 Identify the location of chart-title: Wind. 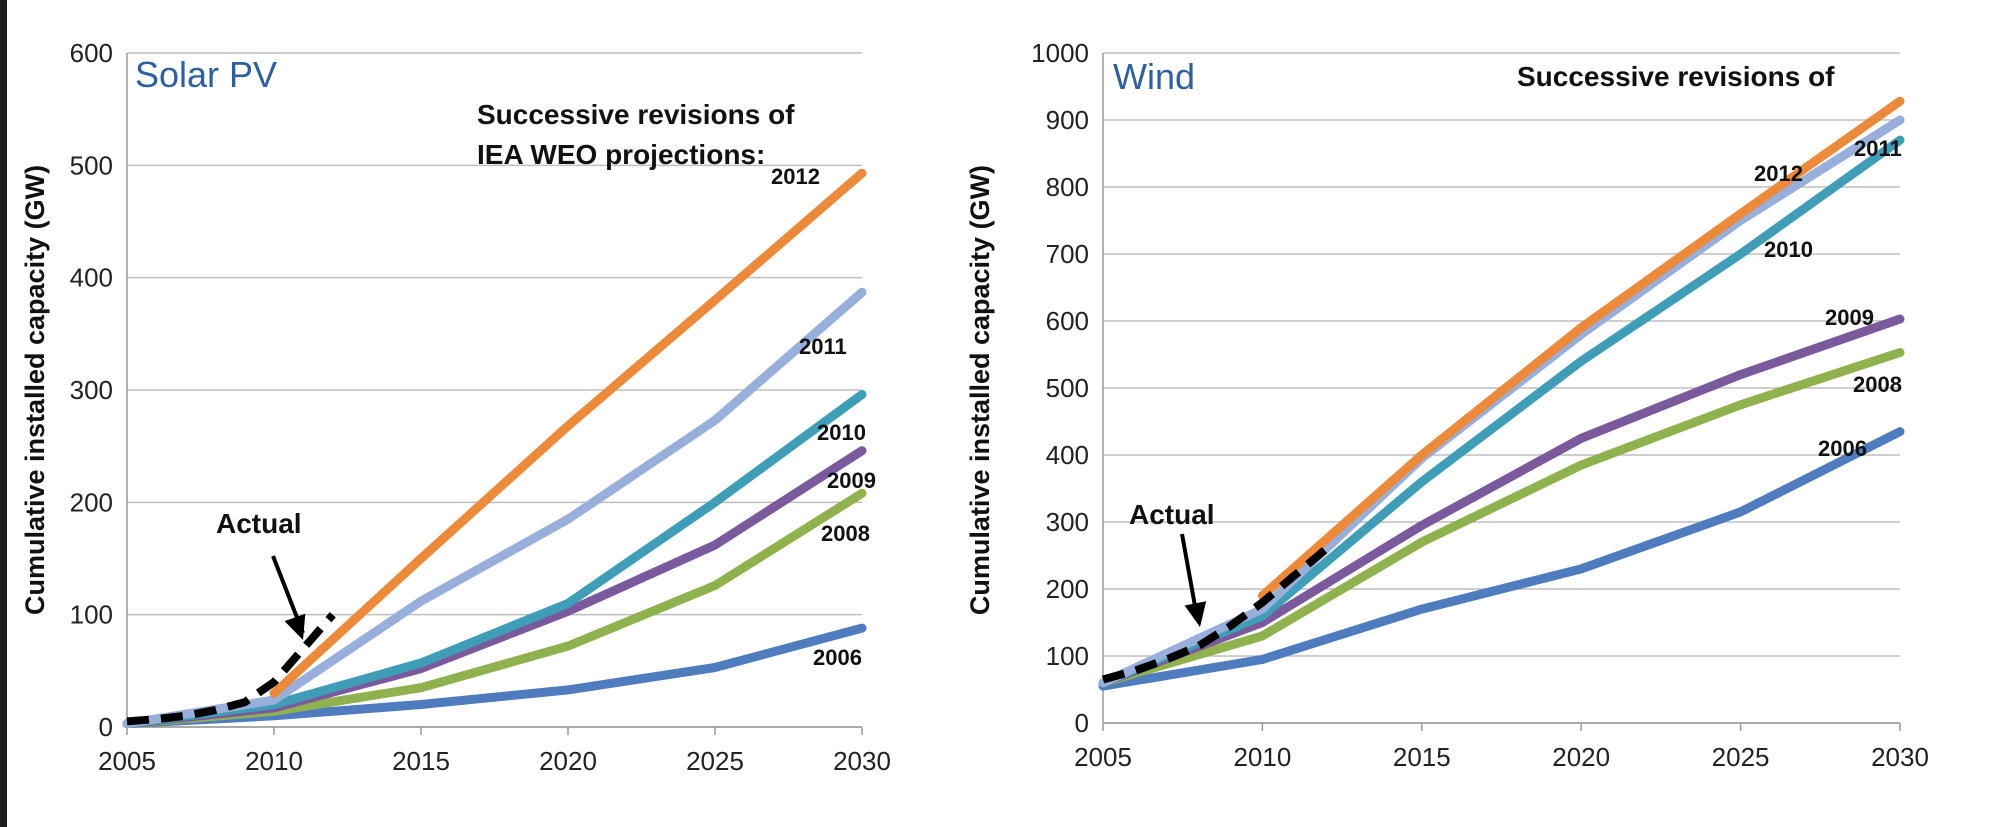
(1154, 76).